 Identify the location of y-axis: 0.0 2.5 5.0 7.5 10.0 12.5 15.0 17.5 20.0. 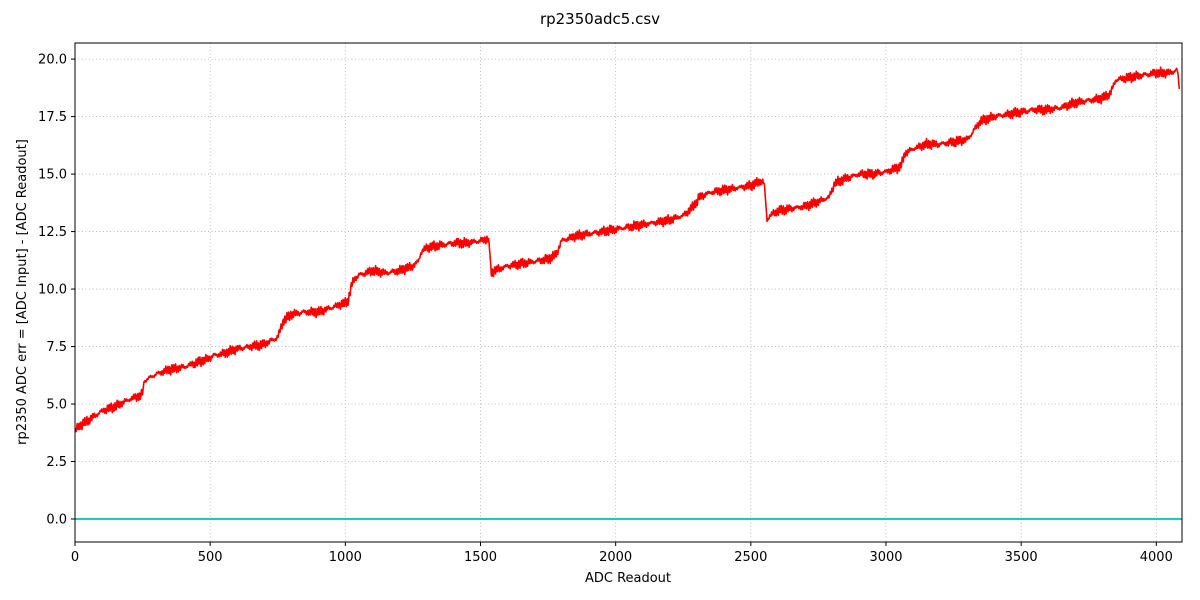
(56, 290).